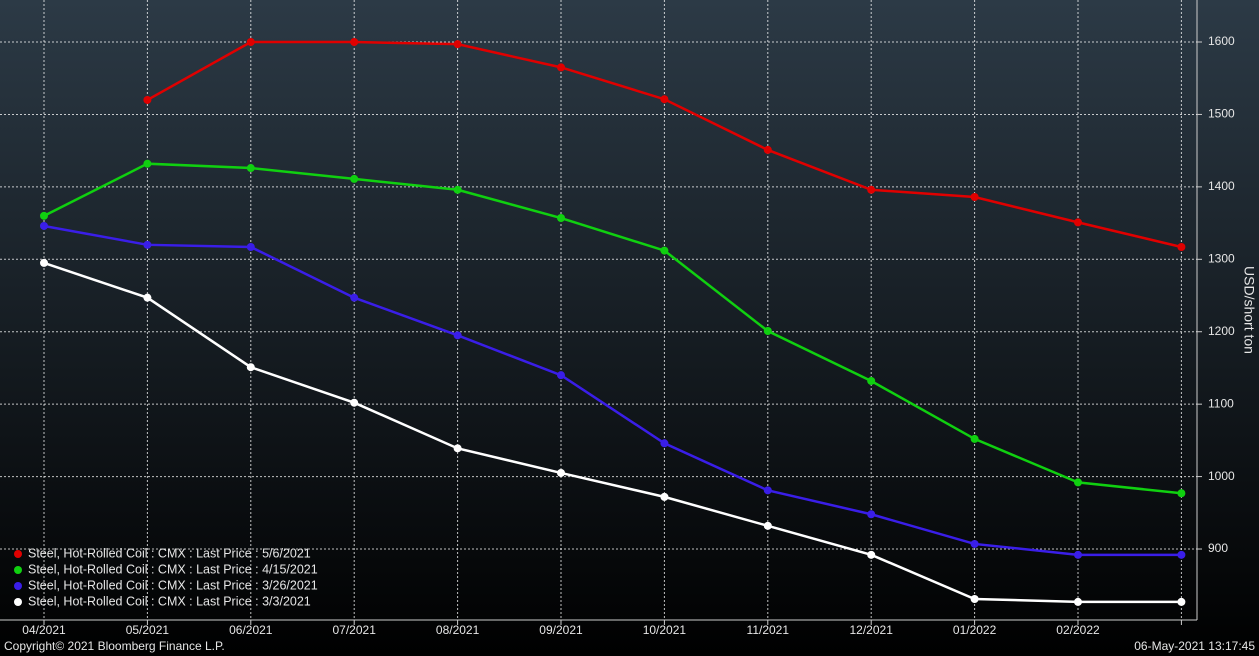  I want to click on x-tick-label: 01/2022, so click(975, 630).